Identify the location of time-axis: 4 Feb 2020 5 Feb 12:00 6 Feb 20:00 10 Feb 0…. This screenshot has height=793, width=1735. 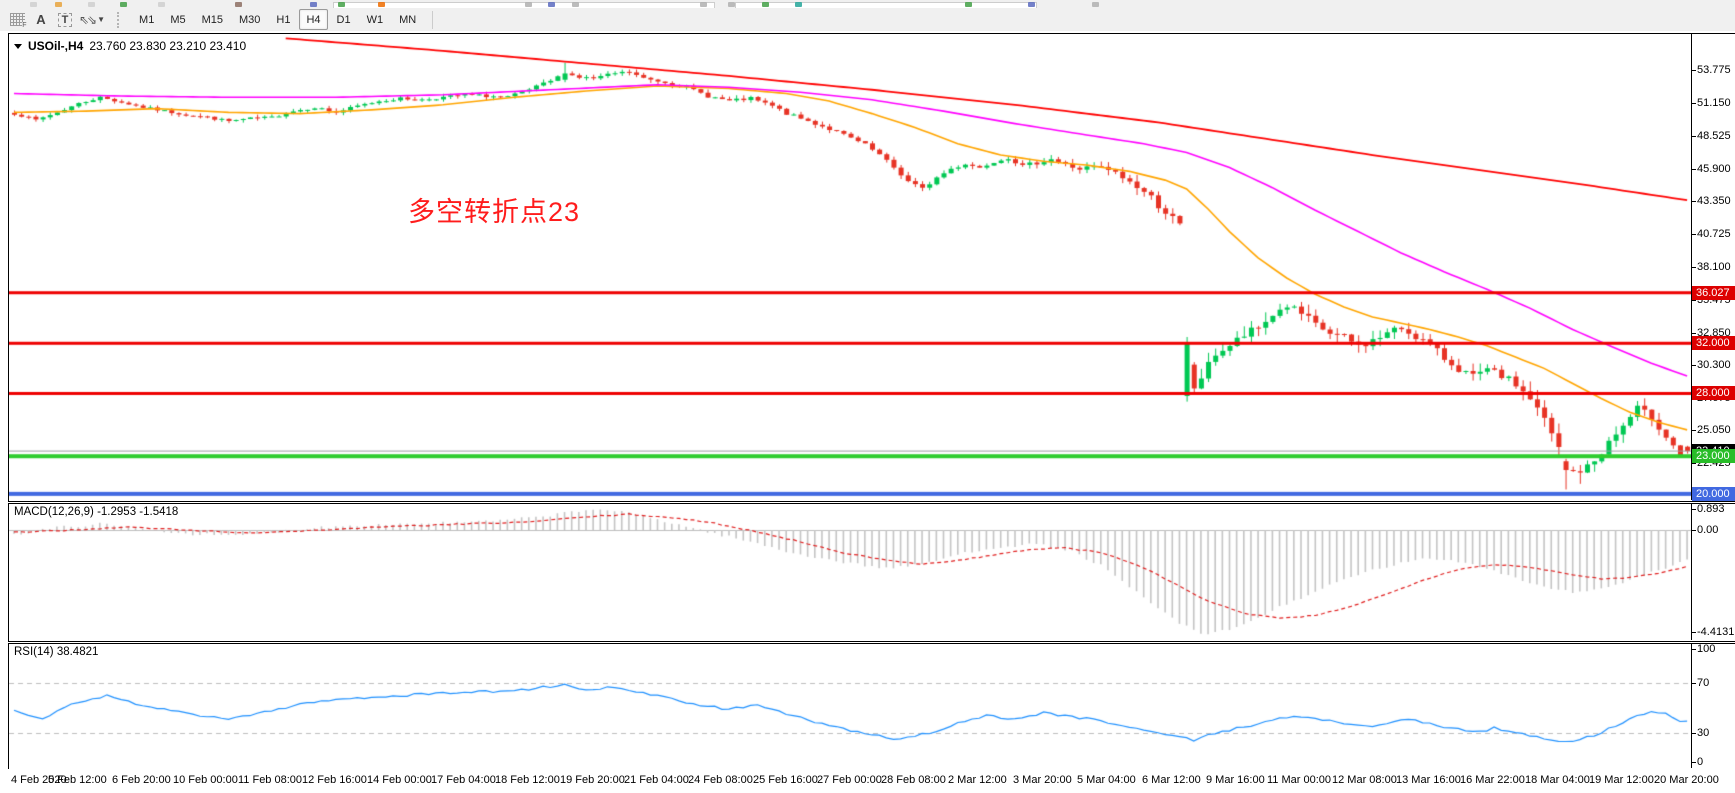
(871, 781).